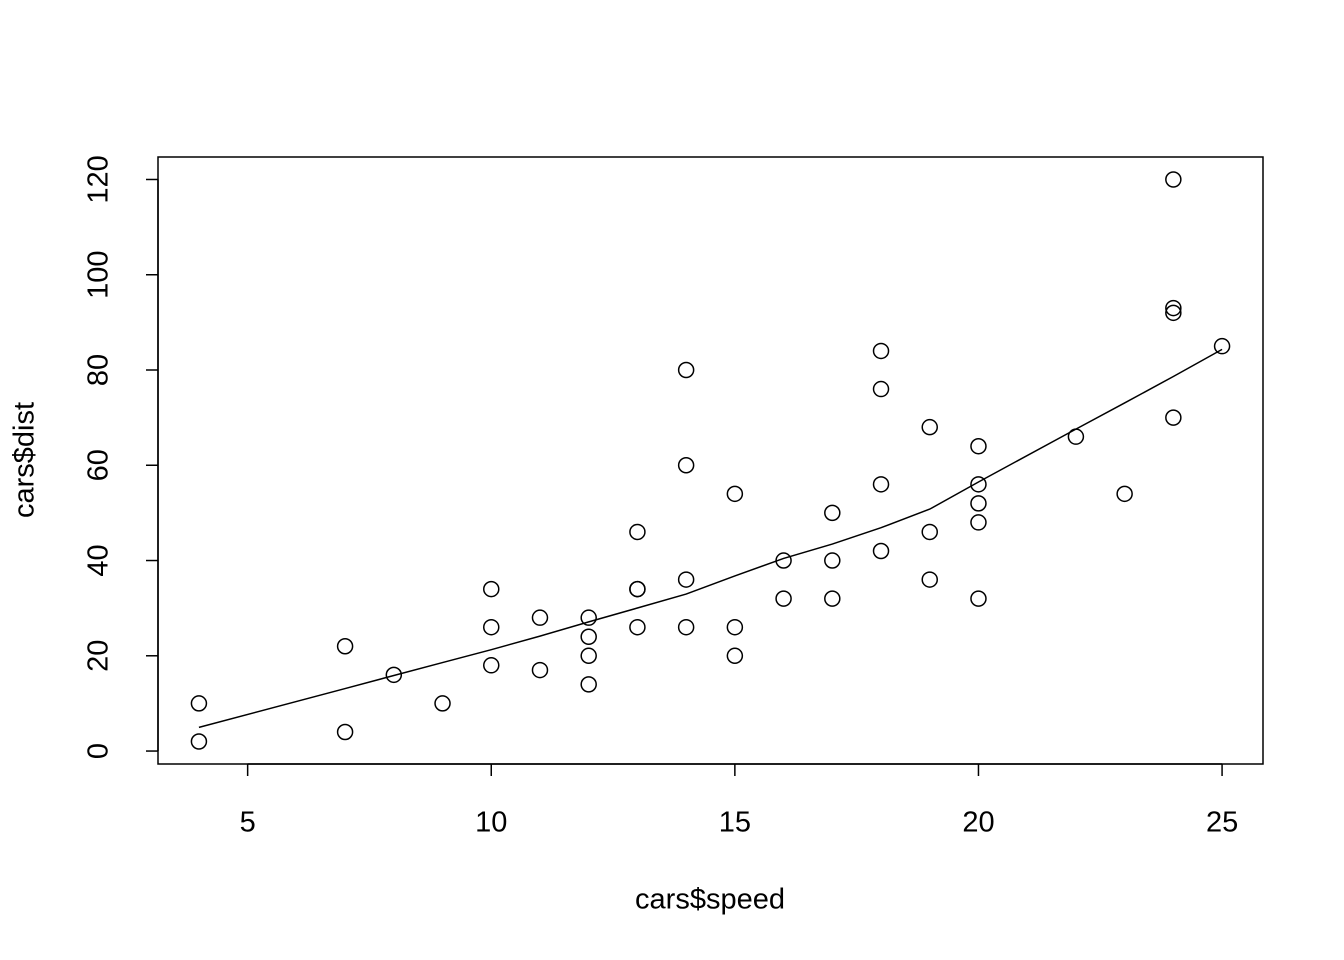 This screenshot has width=1344, height=960. Describe the element at coordinates (99, 751) in the screenshot. I see `y-tick-label: 0` at that location.